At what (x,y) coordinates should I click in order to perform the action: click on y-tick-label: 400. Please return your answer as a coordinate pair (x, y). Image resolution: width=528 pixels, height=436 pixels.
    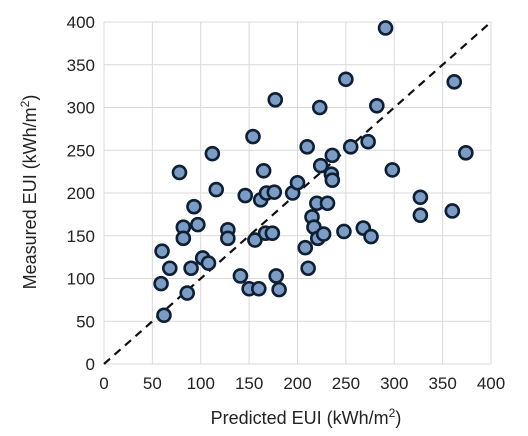
    Looking at the image, I should click on (81, 22).